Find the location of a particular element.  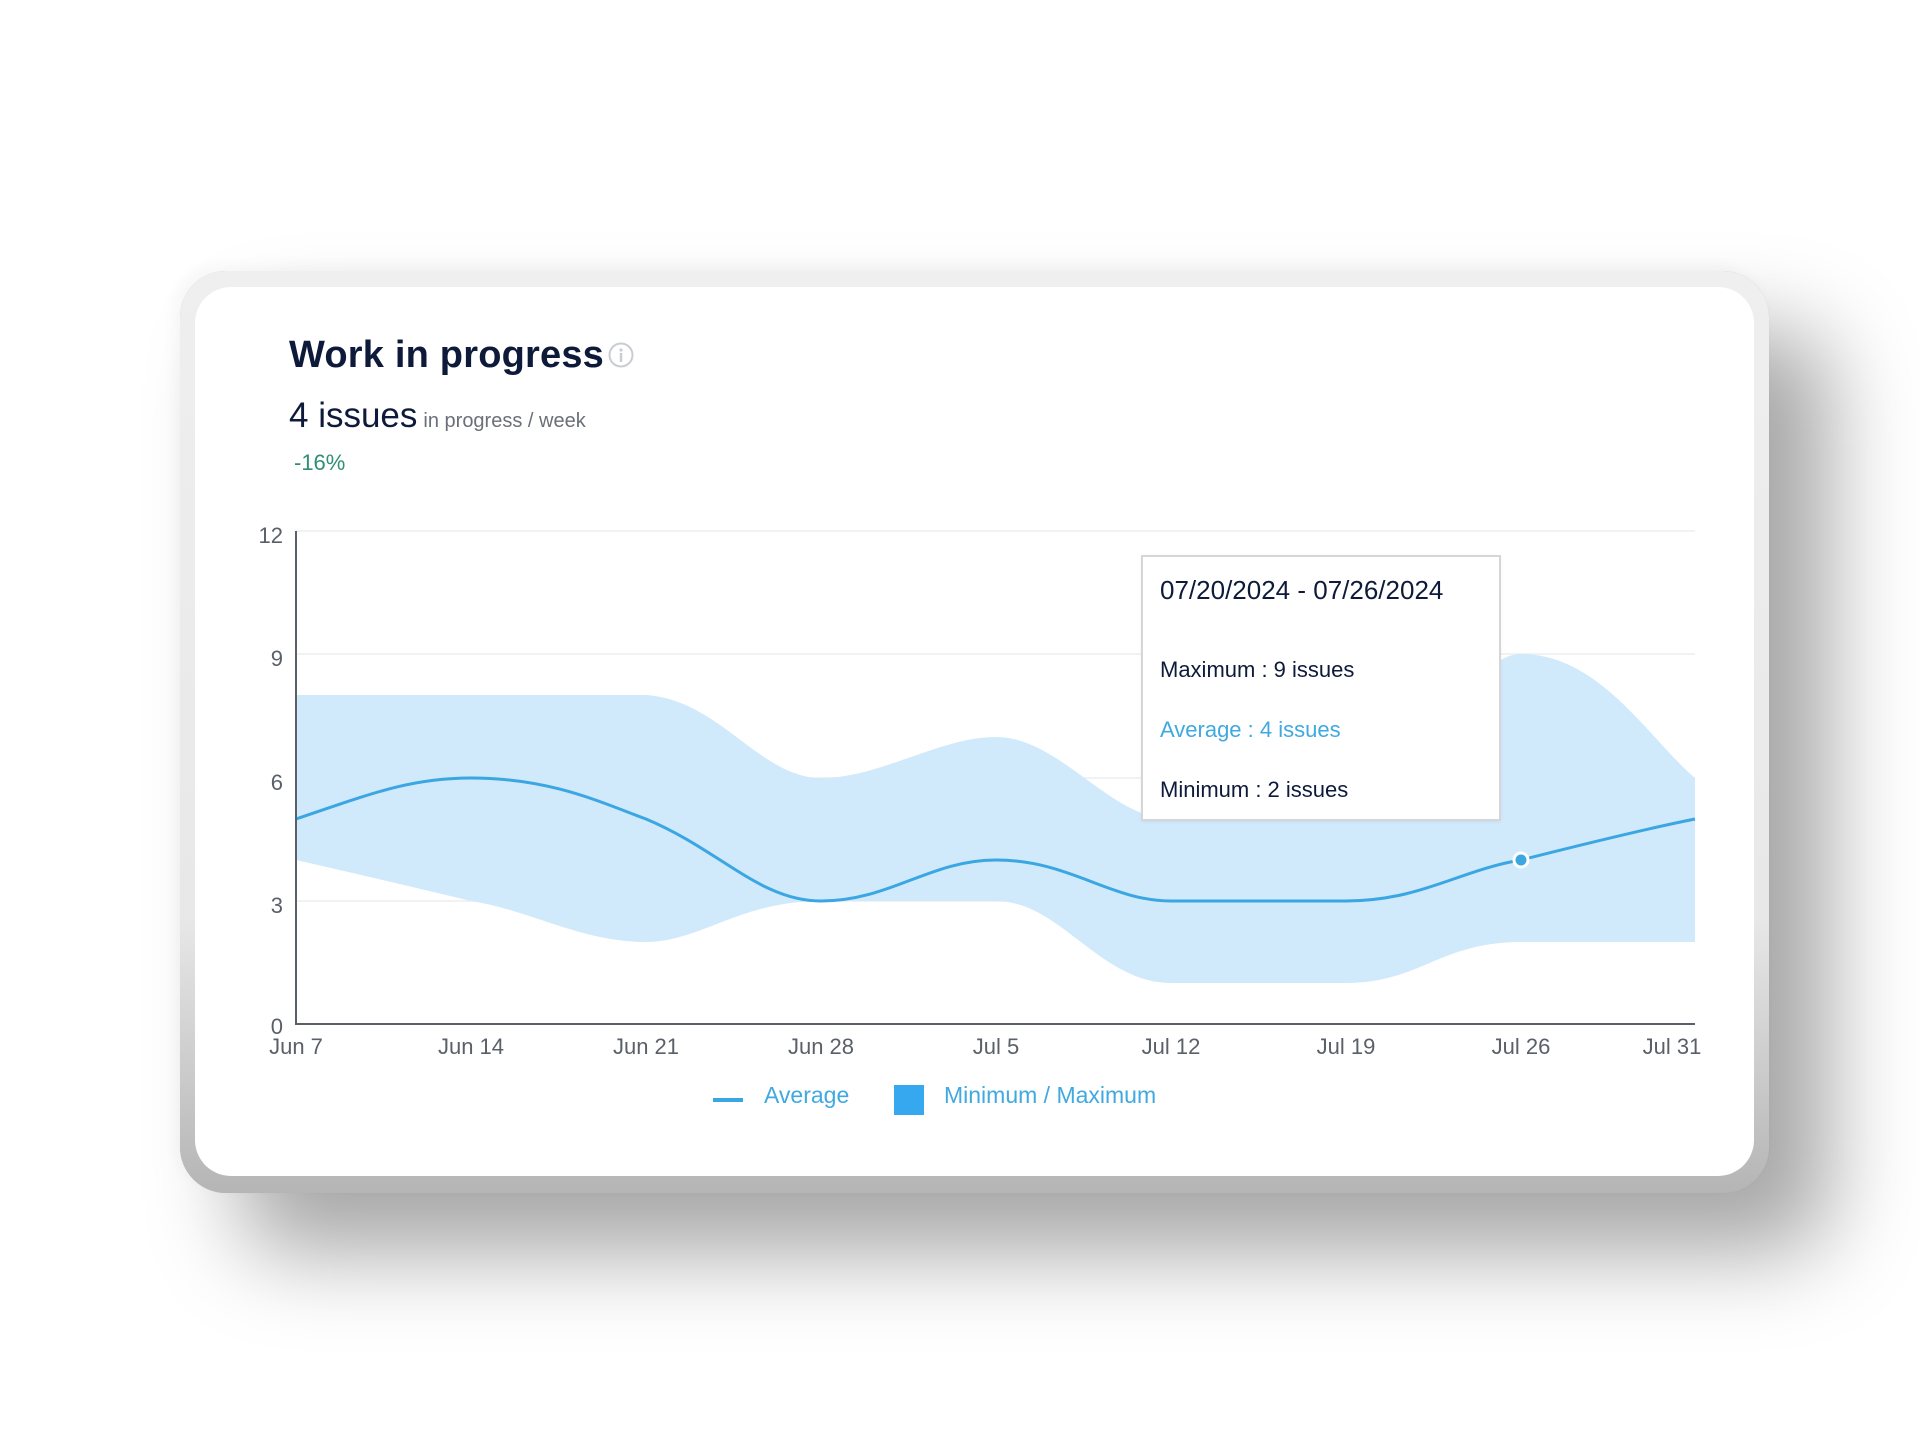

metric: 4 issues in progress / week is located at coordinates (437, 416).